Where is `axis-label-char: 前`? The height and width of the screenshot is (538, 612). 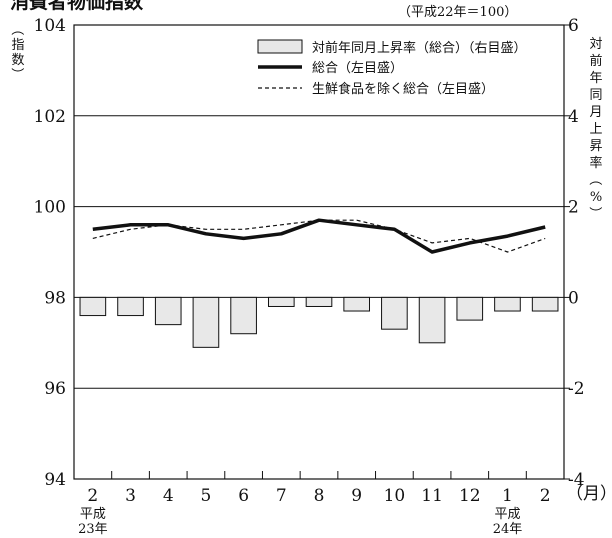 axis-label-char: 前 is located at coordinates (595, 61).